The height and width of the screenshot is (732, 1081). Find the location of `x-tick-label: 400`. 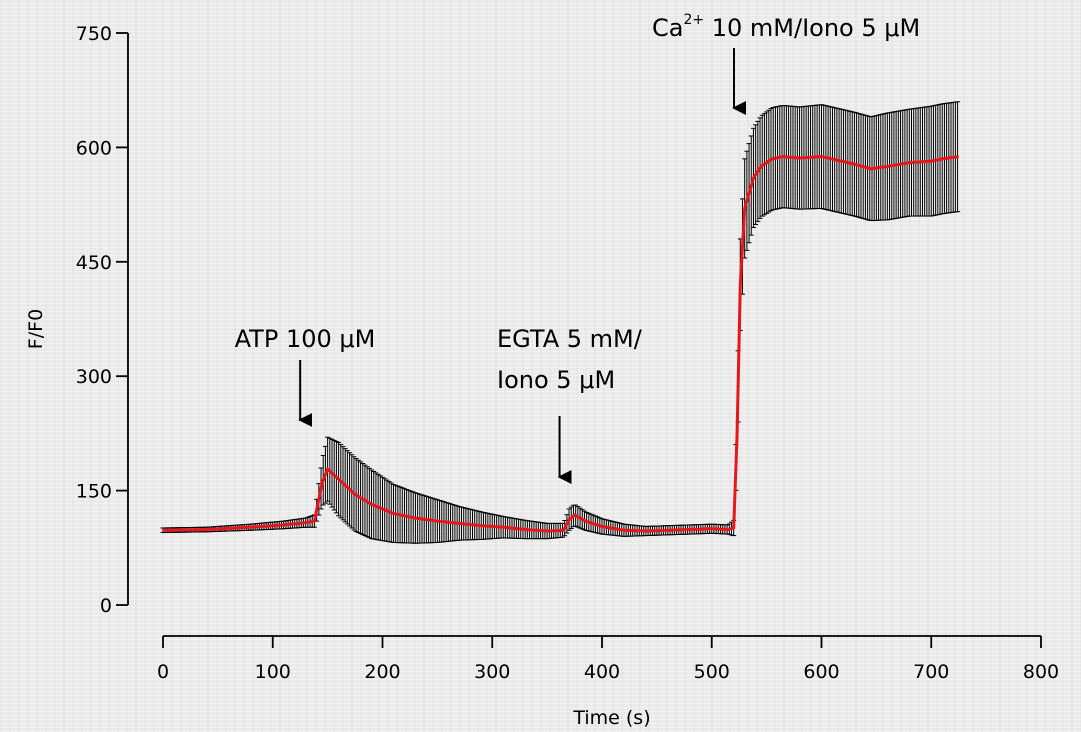

x-tick-label: 400 is located at coordinates (602, 672).